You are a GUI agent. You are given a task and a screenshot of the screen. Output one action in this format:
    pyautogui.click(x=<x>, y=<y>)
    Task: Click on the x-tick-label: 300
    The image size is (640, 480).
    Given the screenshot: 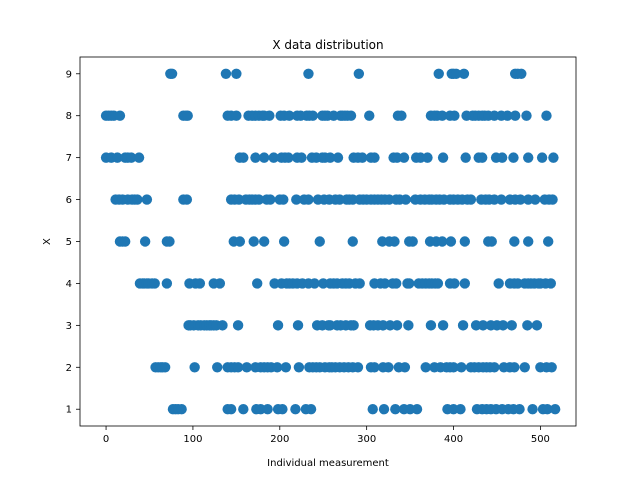 What is the action you would take?
    pyautogui.click(x=366, y=439)
    